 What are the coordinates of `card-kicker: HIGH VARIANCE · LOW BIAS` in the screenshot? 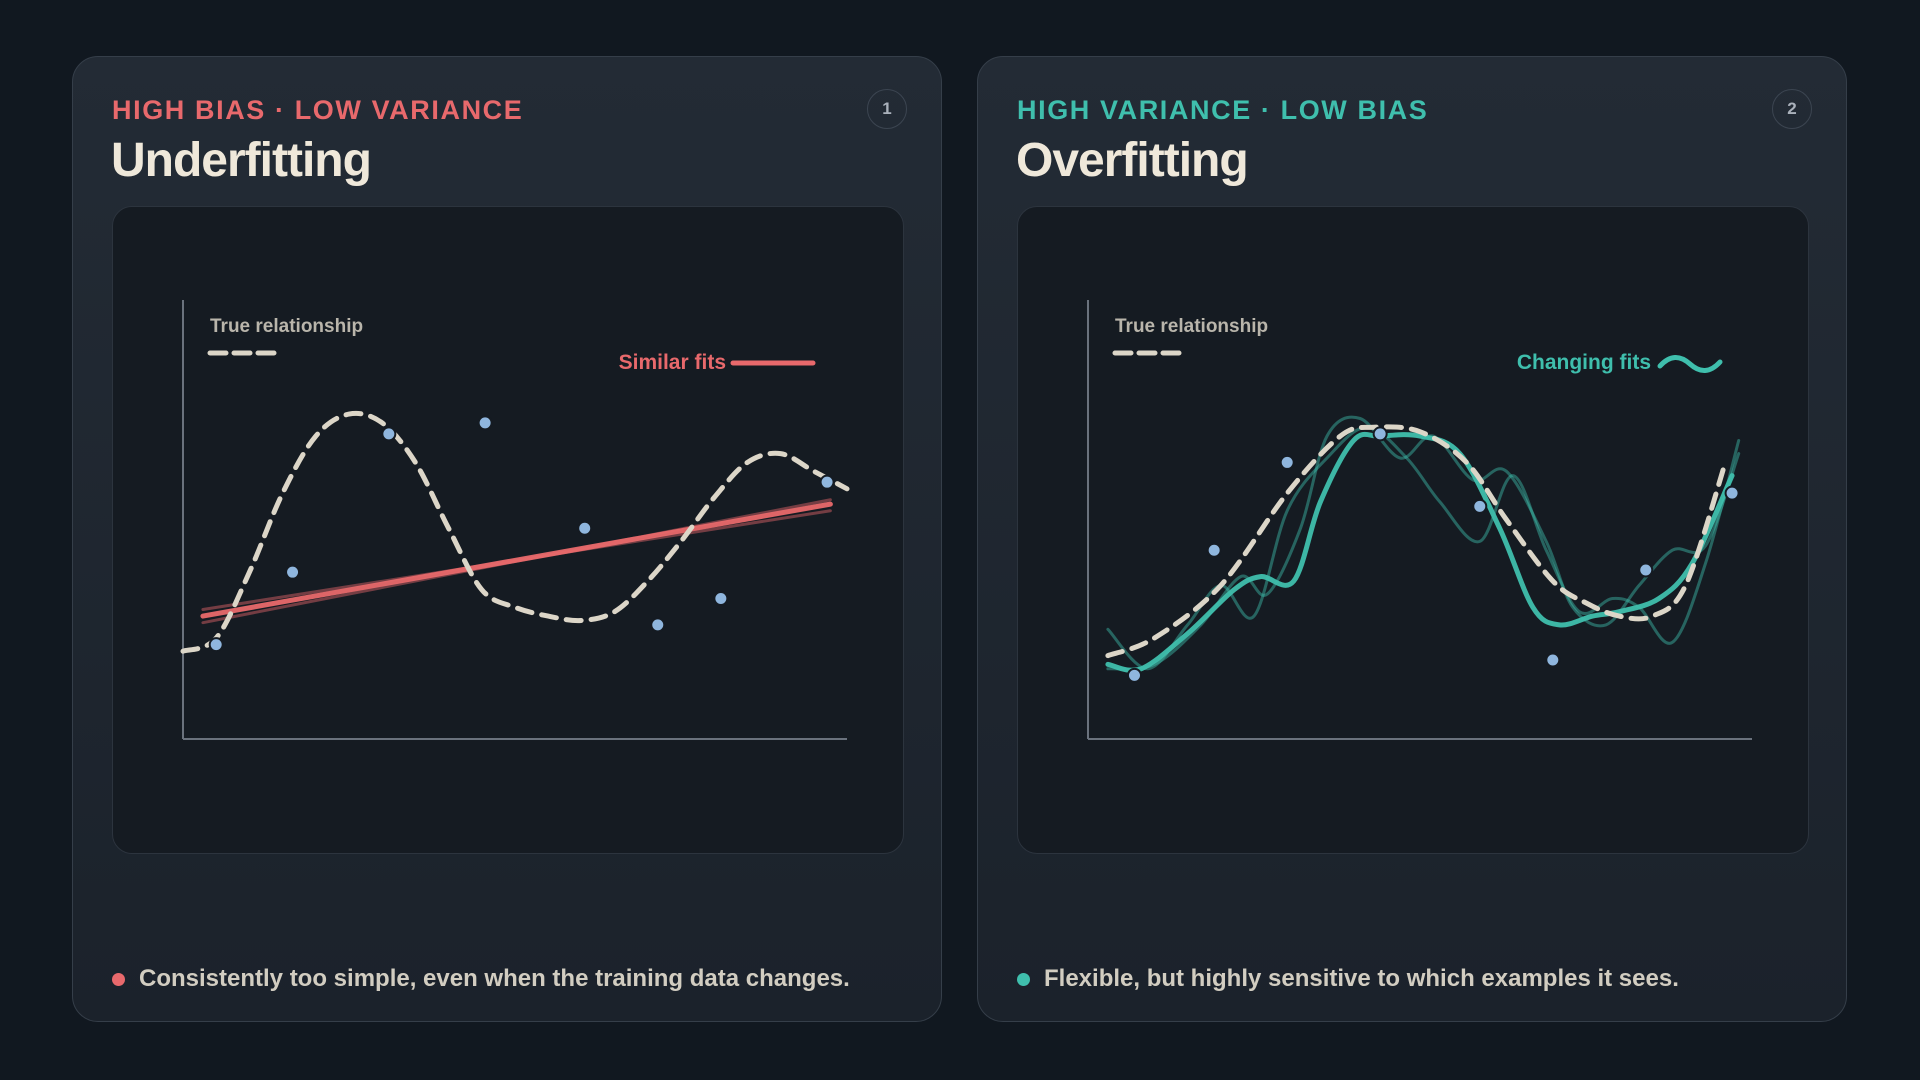 It's located at (1223, 110).